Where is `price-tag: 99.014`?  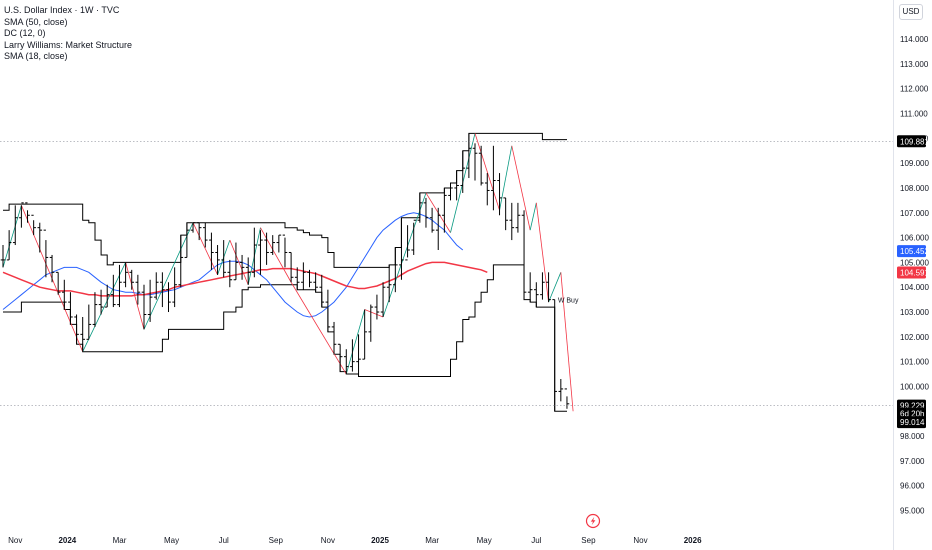
price-tag: 99.014 is located at coordinates (911, 422).